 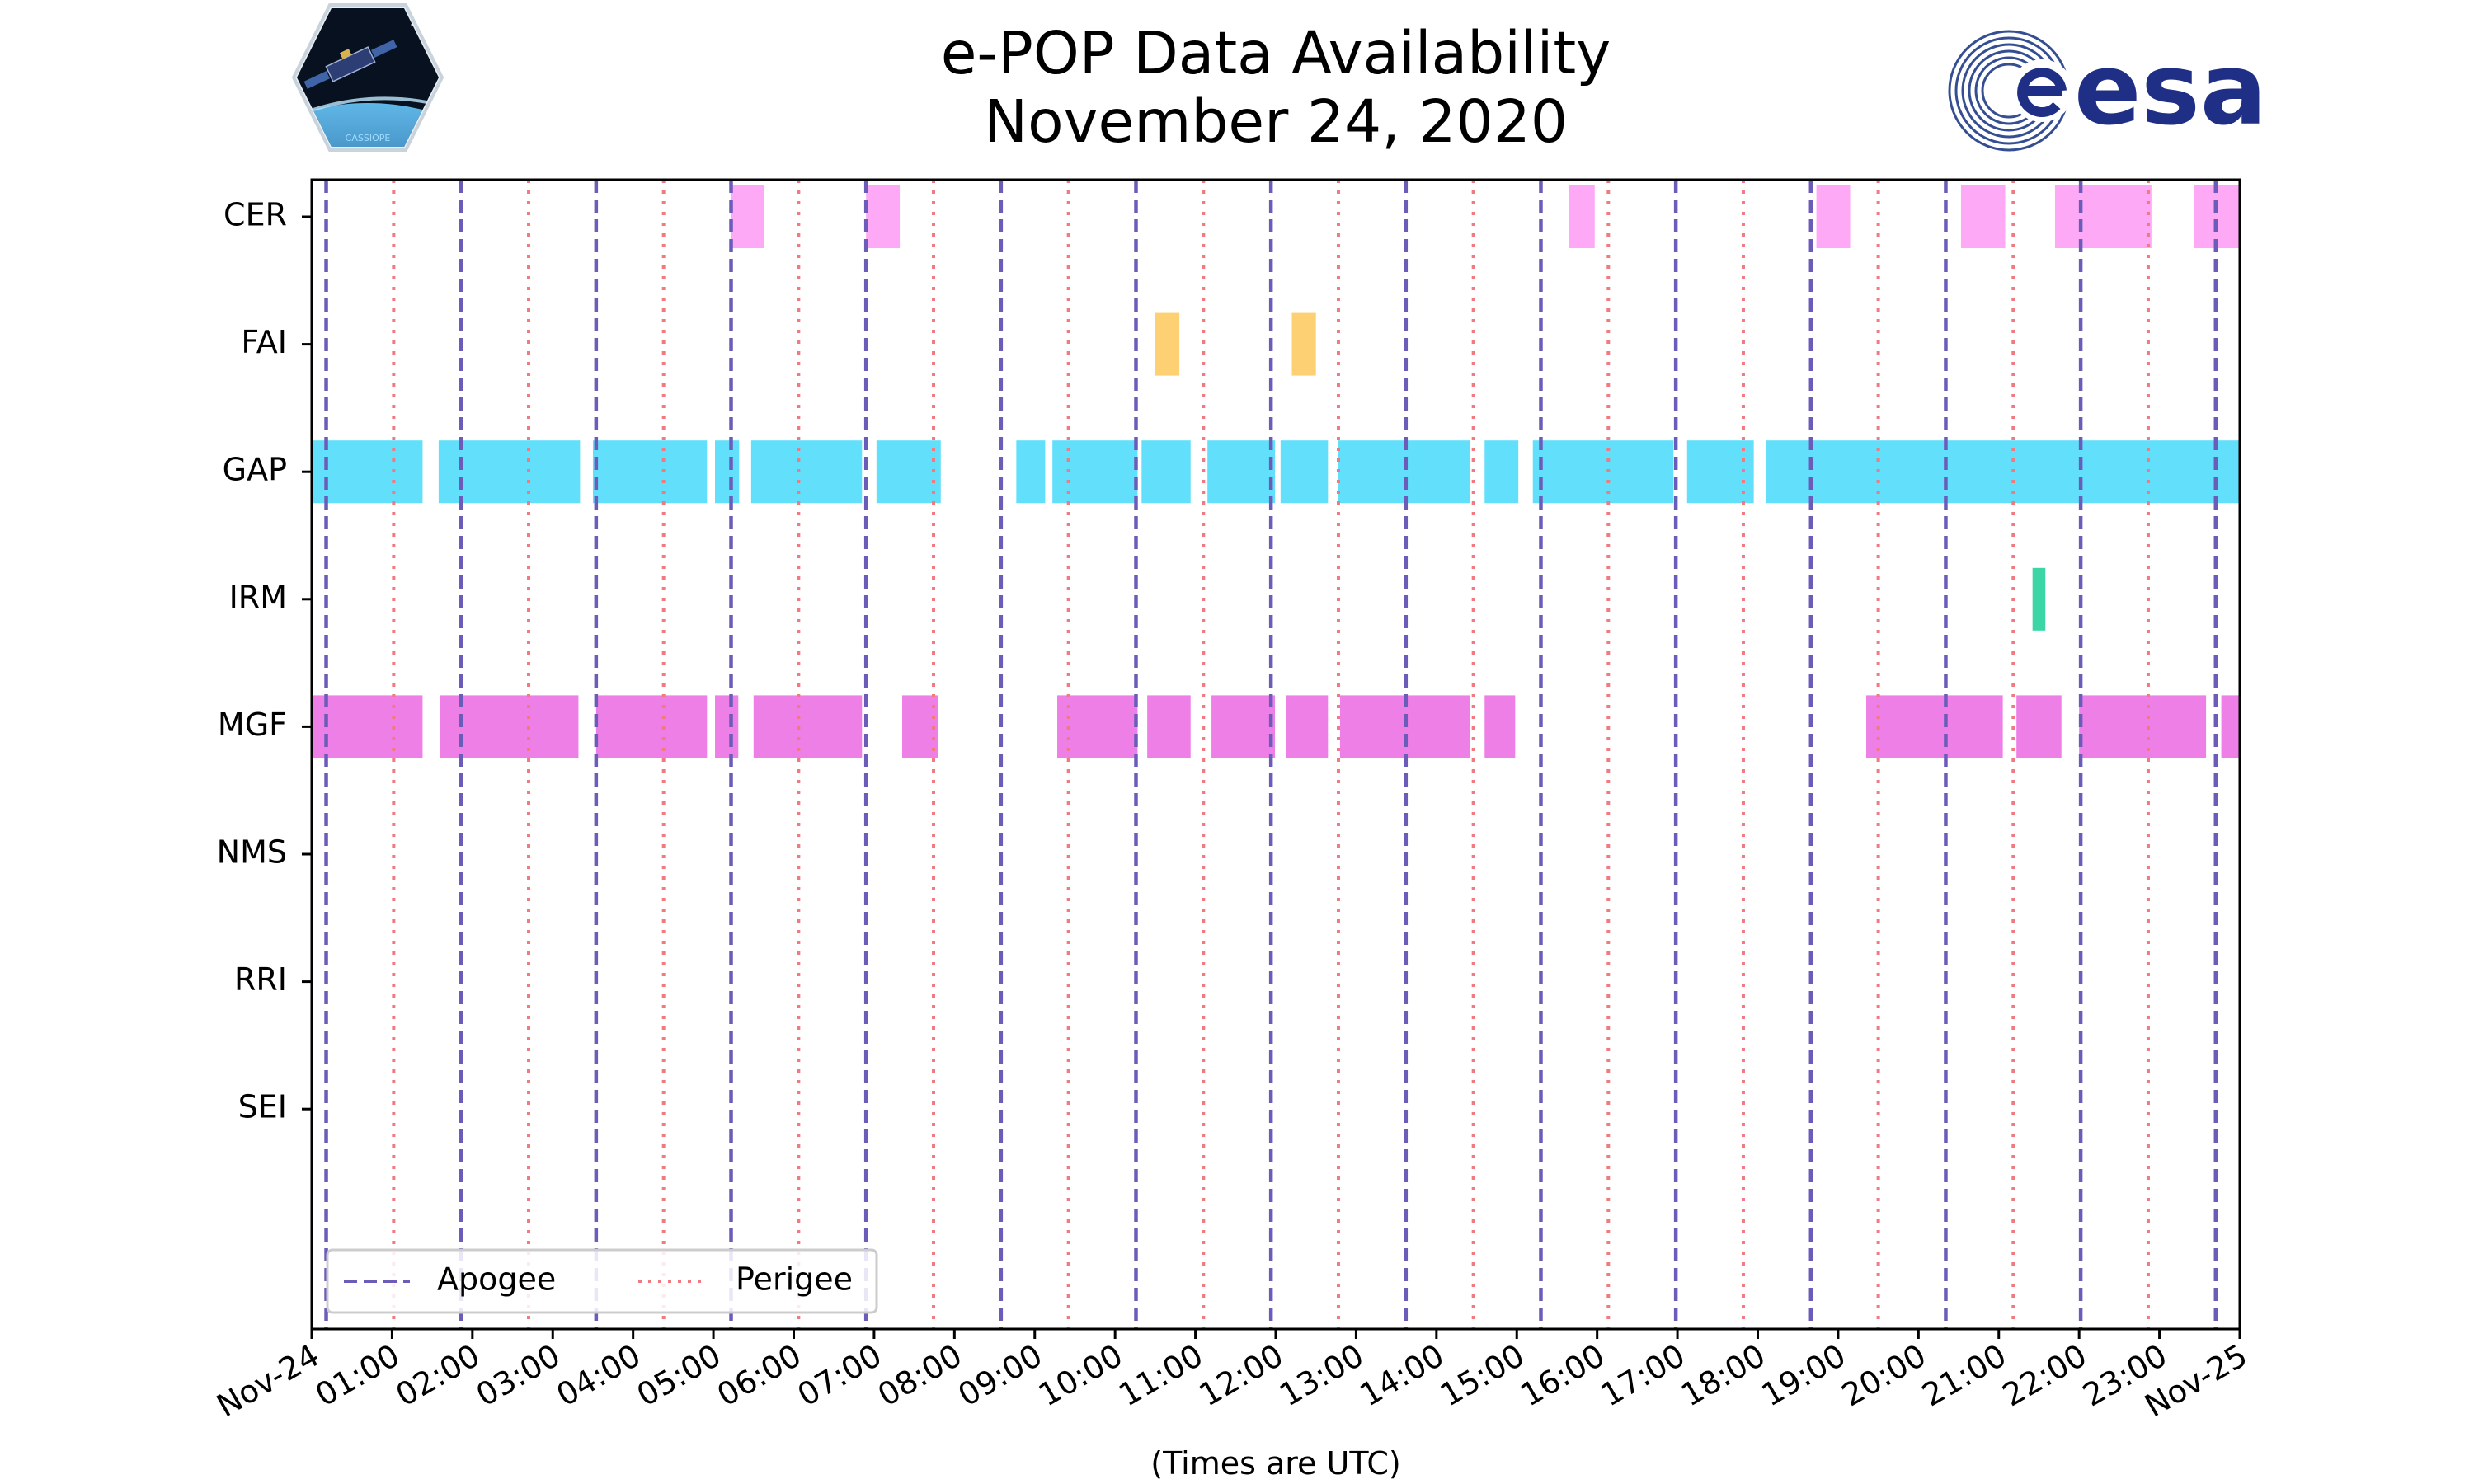 I want to click on x-tick-label-9: 09:00, so click(x=1000, y=1375).